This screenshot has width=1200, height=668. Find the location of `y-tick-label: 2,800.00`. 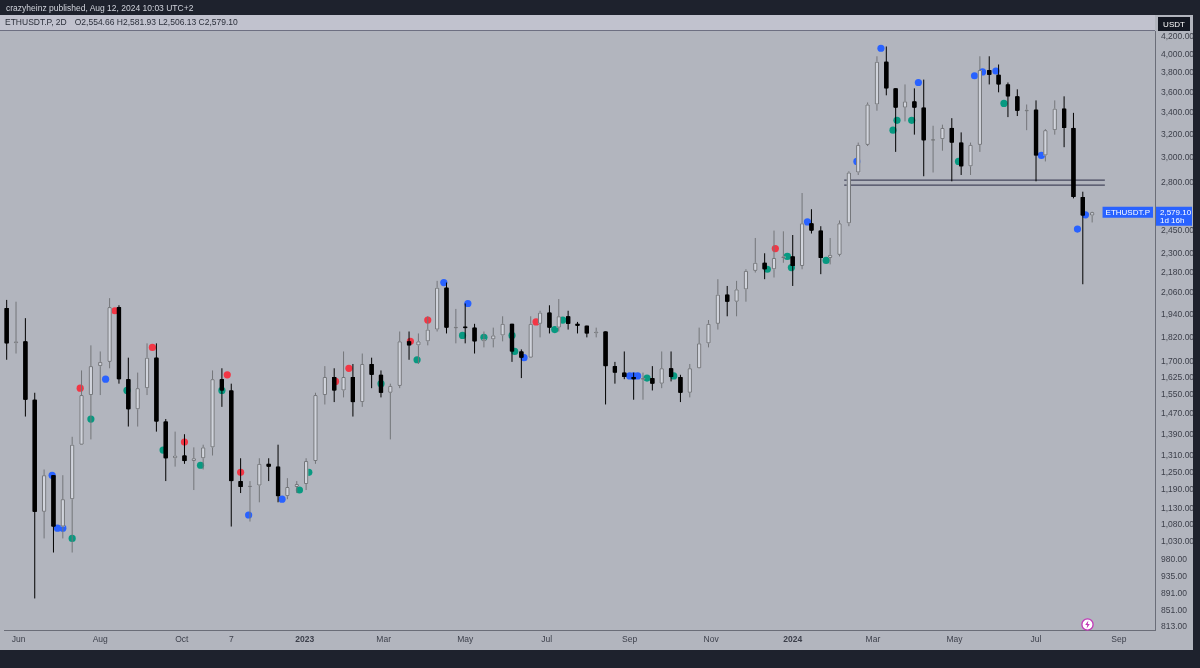

y-tick-label: 2,800.00 is located at coordinates (1178, 181).